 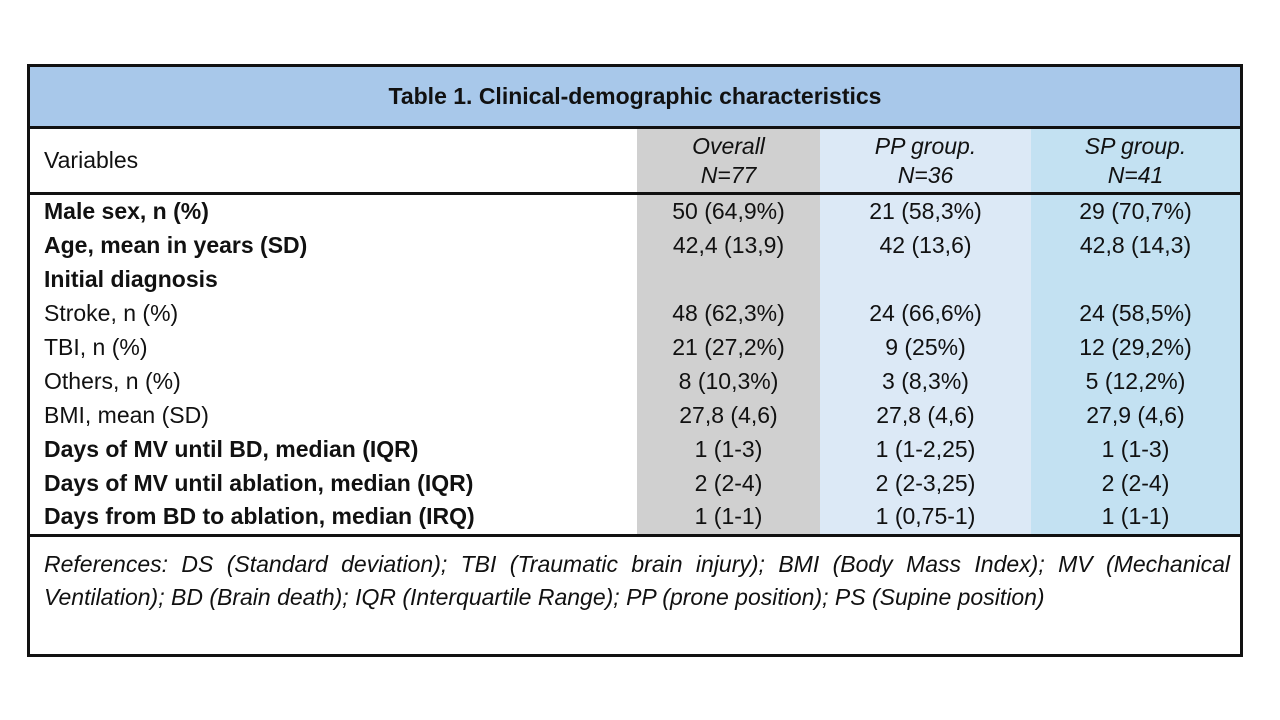 I want to click on row-label: Days from BD to ablation, median (IRQ), so click(x=259, y=516).